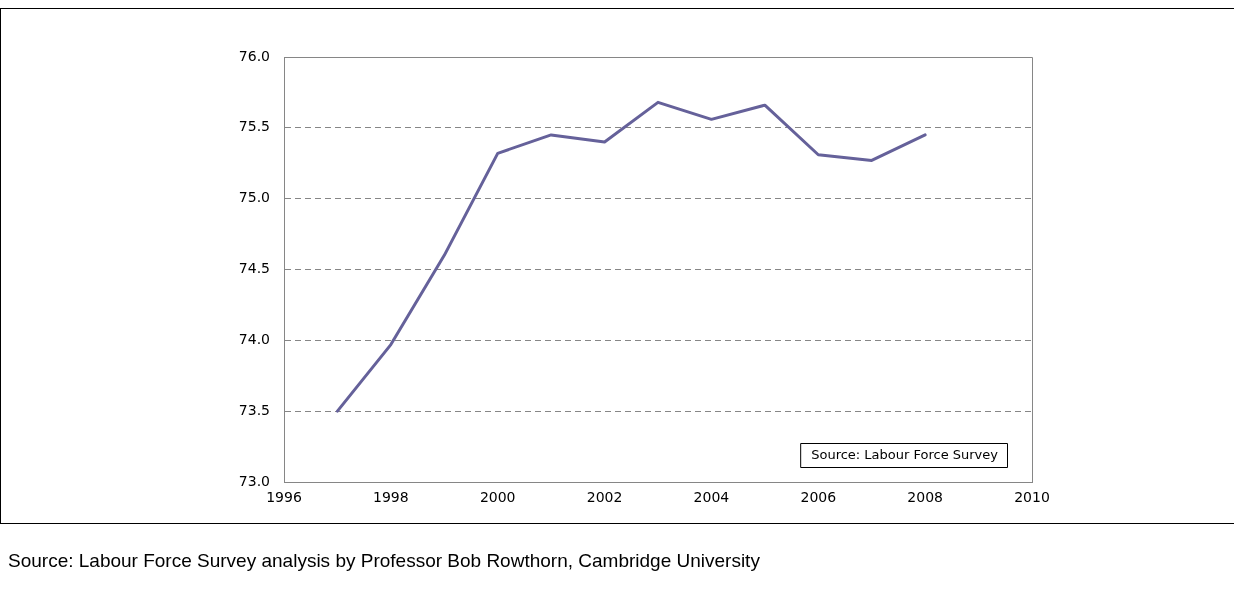 This screenshot has height=593, width=1235. I want to click on x-tick-label: 2010, so click(1032, 497).